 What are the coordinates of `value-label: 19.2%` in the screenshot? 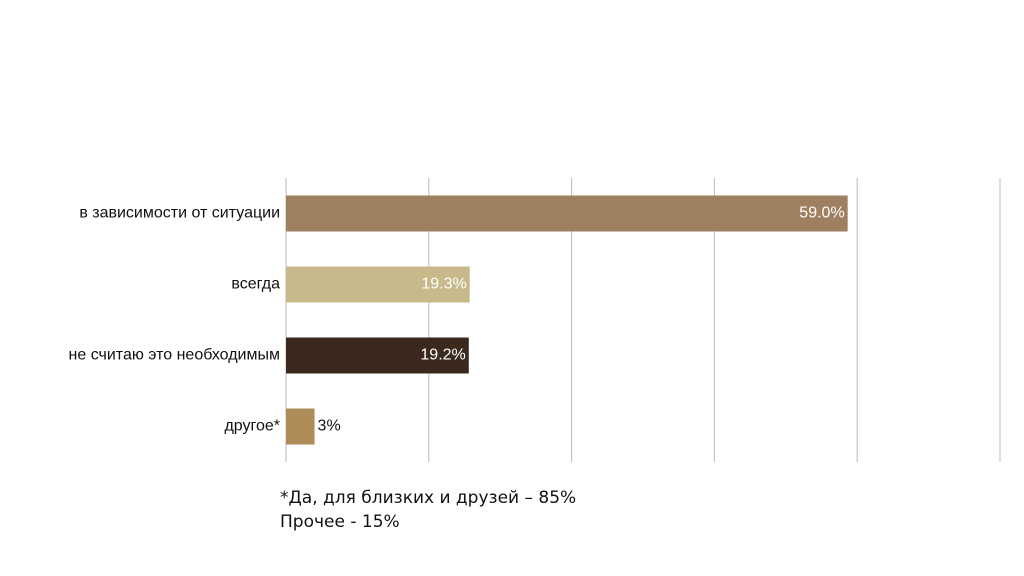 It's located at (442, 355).